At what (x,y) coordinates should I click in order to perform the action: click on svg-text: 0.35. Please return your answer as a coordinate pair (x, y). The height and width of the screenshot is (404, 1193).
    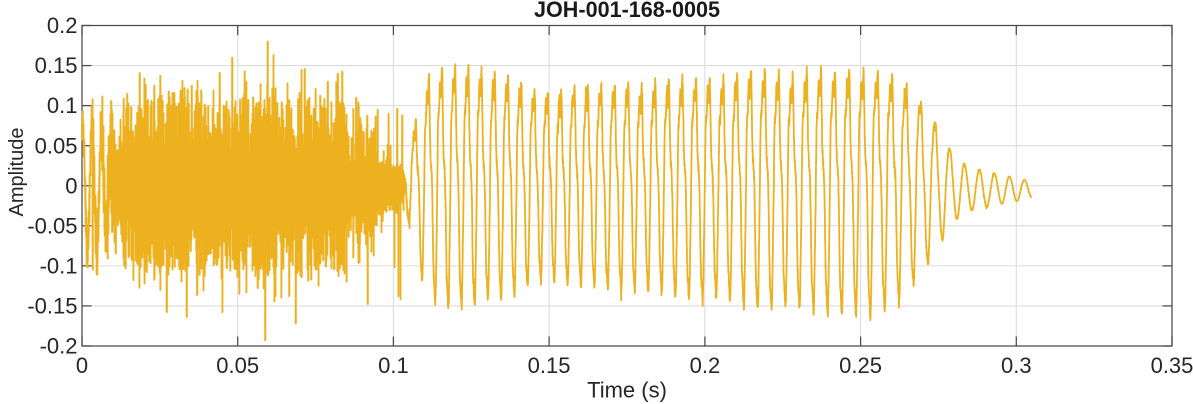
    Looking at the image, I should click on (1172, 365).